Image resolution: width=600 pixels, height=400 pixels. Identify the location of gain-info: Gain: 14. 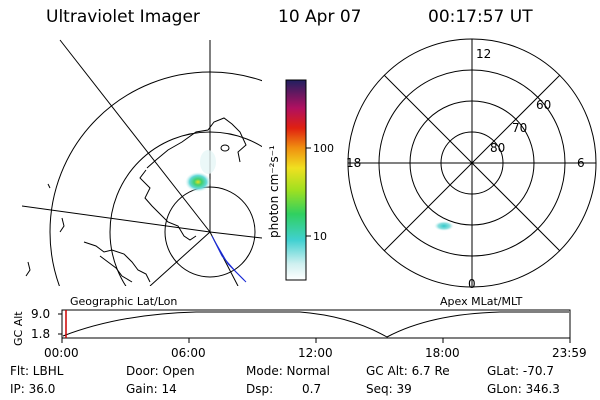
(151, 389).